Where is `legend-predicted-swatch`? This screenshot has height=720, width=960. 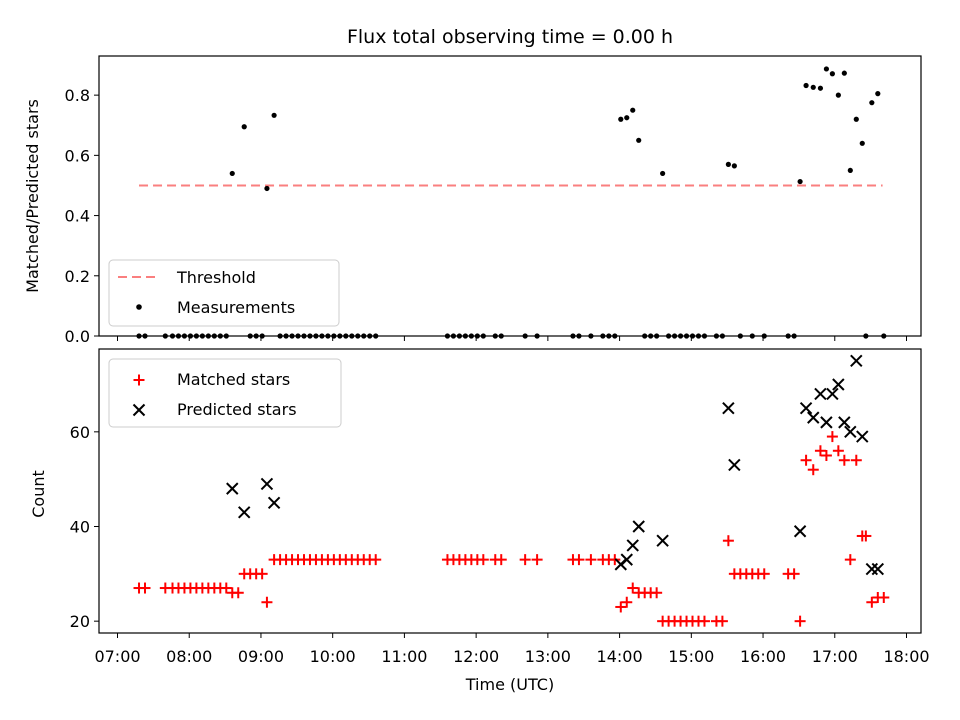
legend-predicted-swatch is located at coordinates (139, 410).